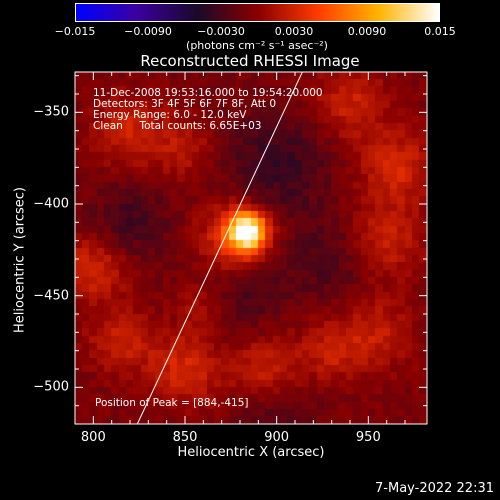  What do you see at coordinates (208, 93) in the screenshot?
I see `info-time-range: 11-Dec-2008 19:53:16.000 to 19:54:20.000` at bounding box center [208, 93].